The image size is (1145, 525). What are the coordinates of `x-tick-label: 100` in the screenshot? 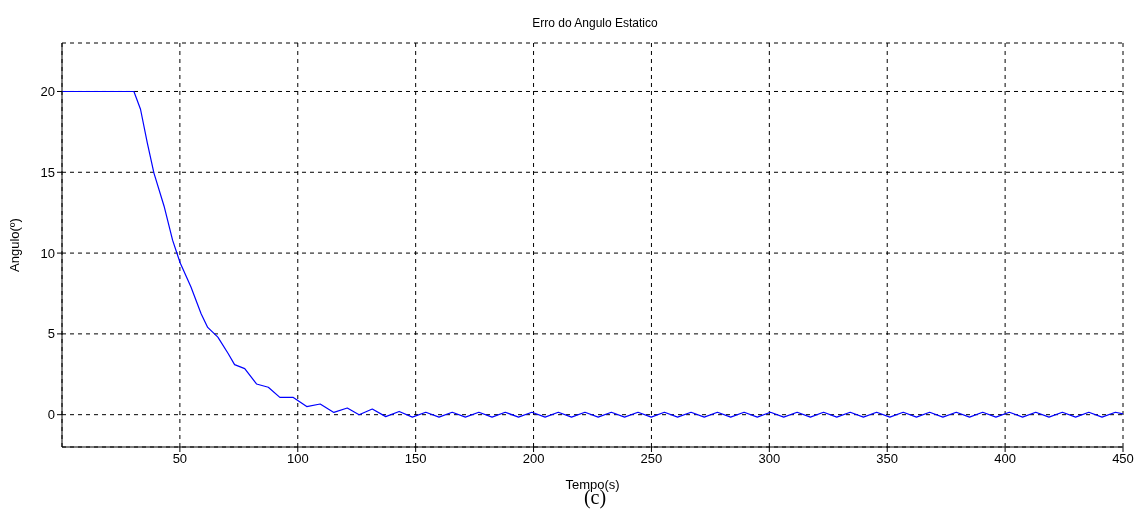 It's located at (297, 459).